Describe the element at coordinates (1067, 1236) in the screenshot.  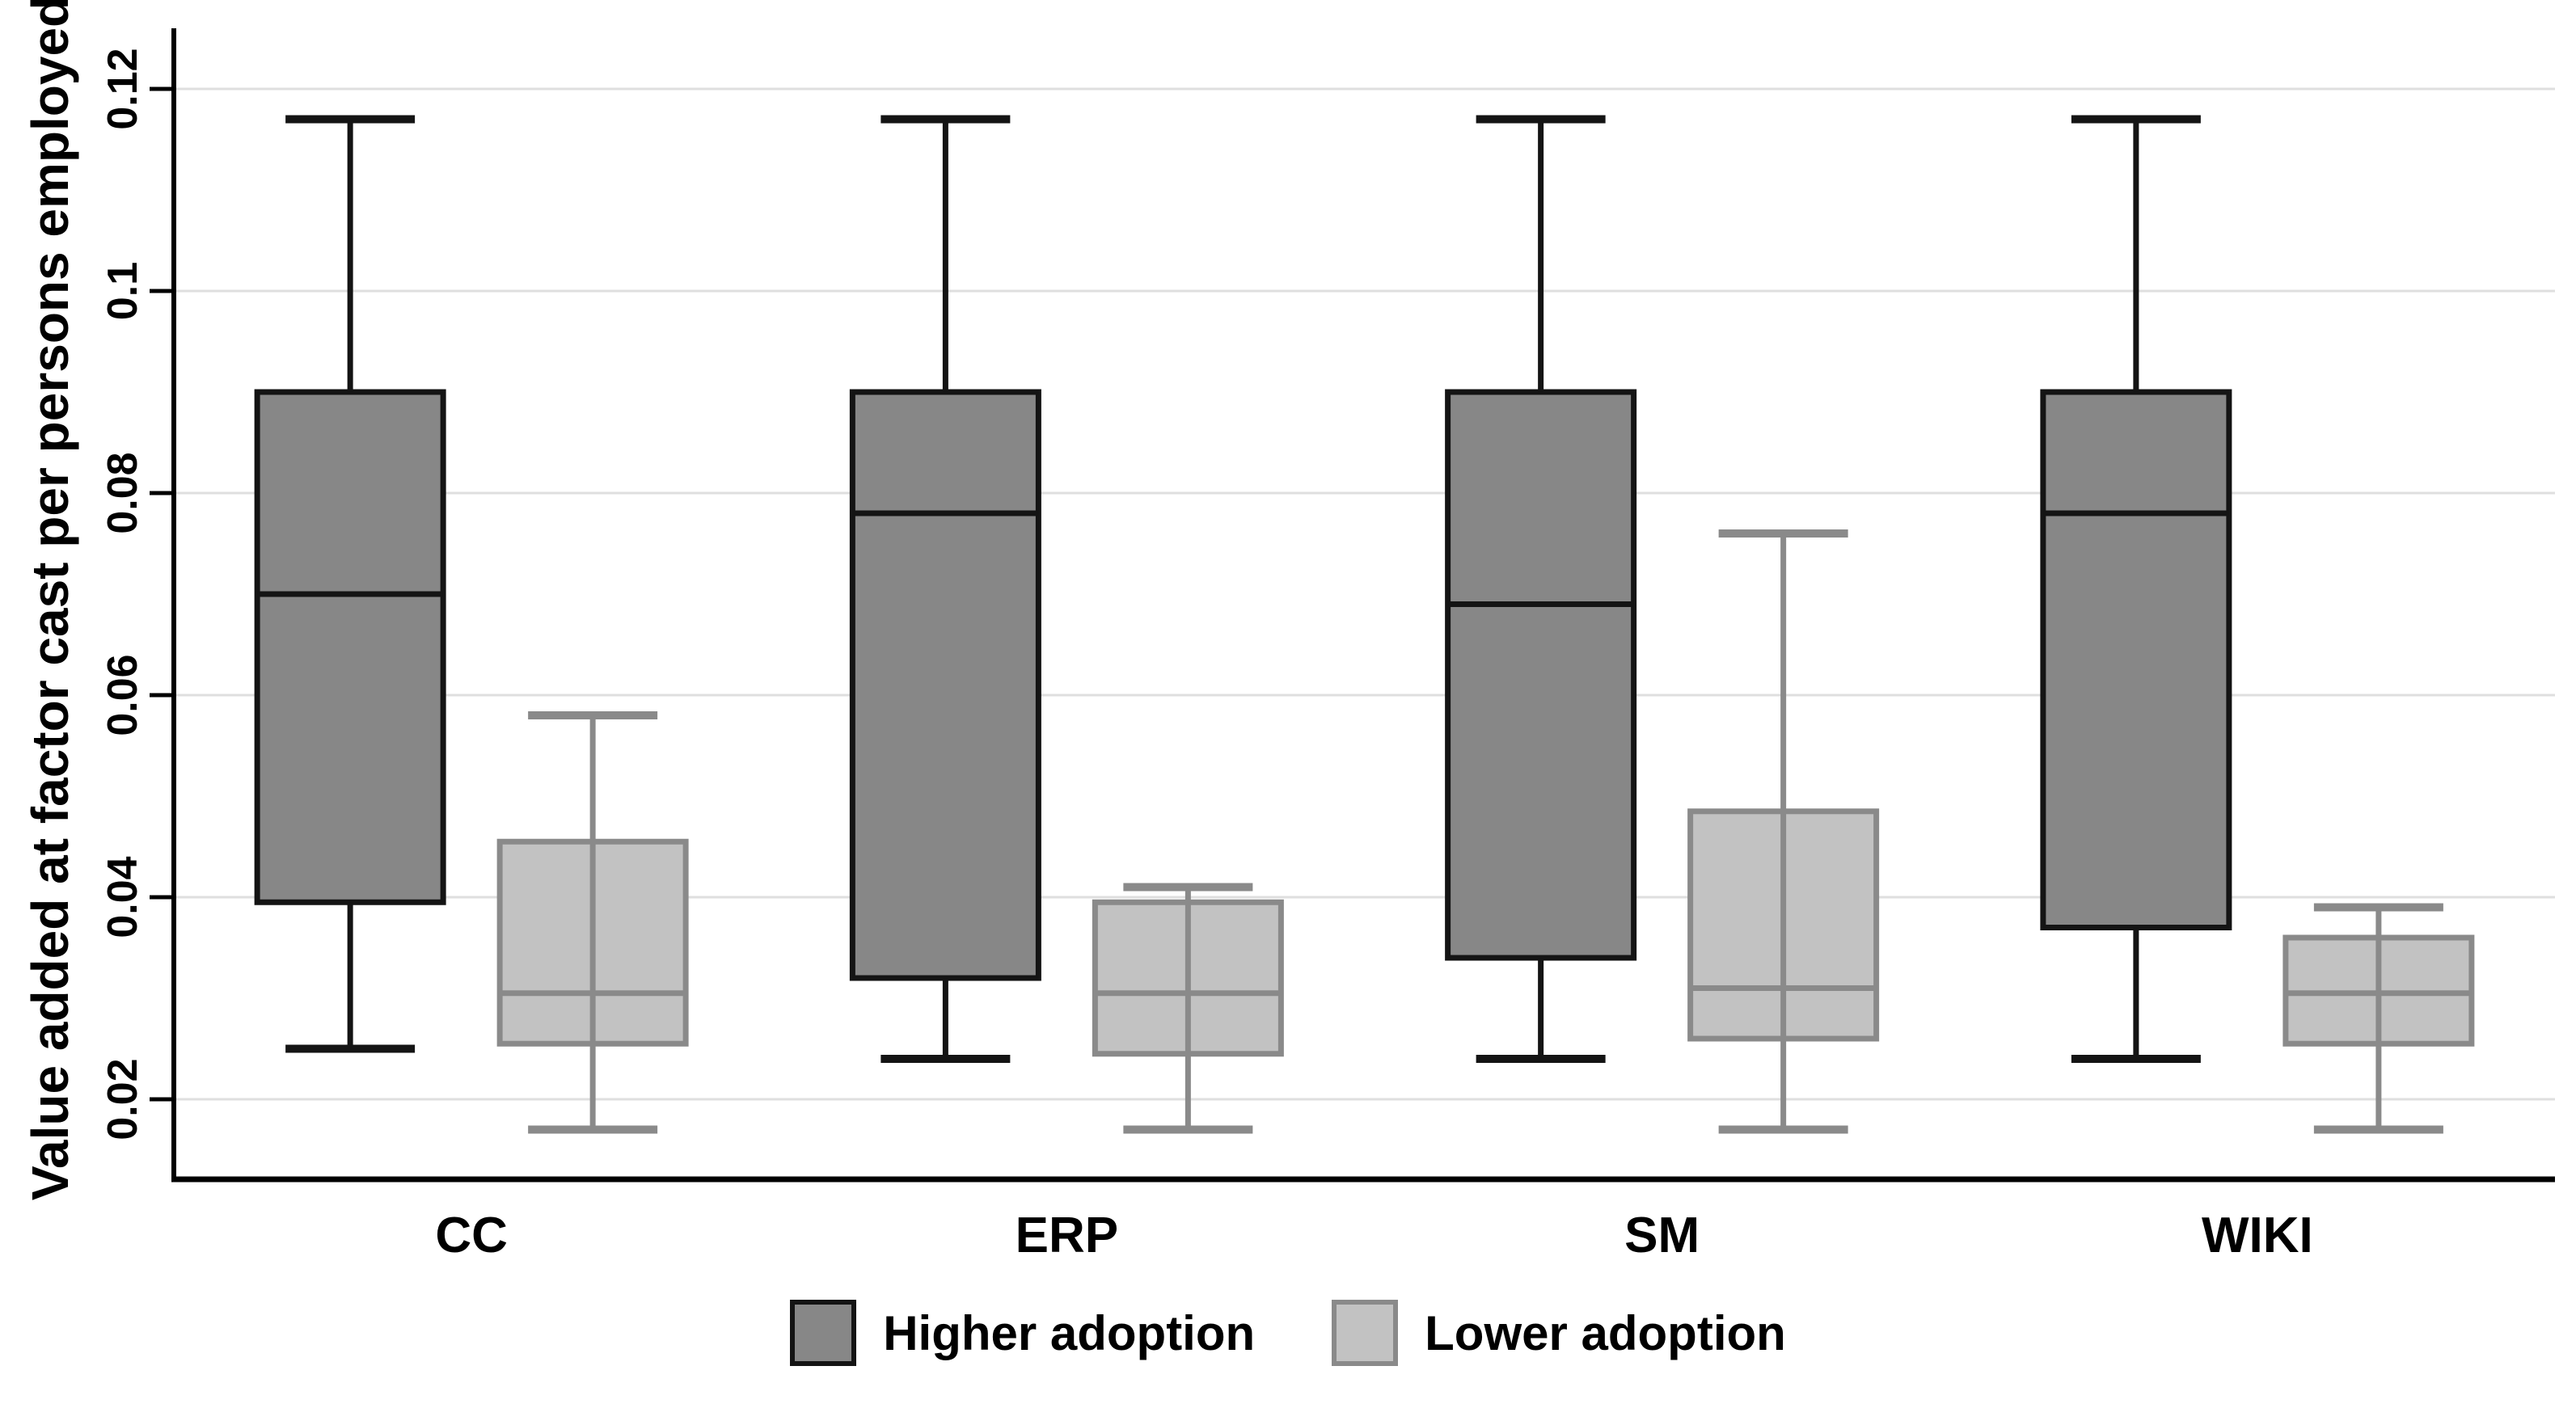
I see `x-category-label: ERP` at that location.